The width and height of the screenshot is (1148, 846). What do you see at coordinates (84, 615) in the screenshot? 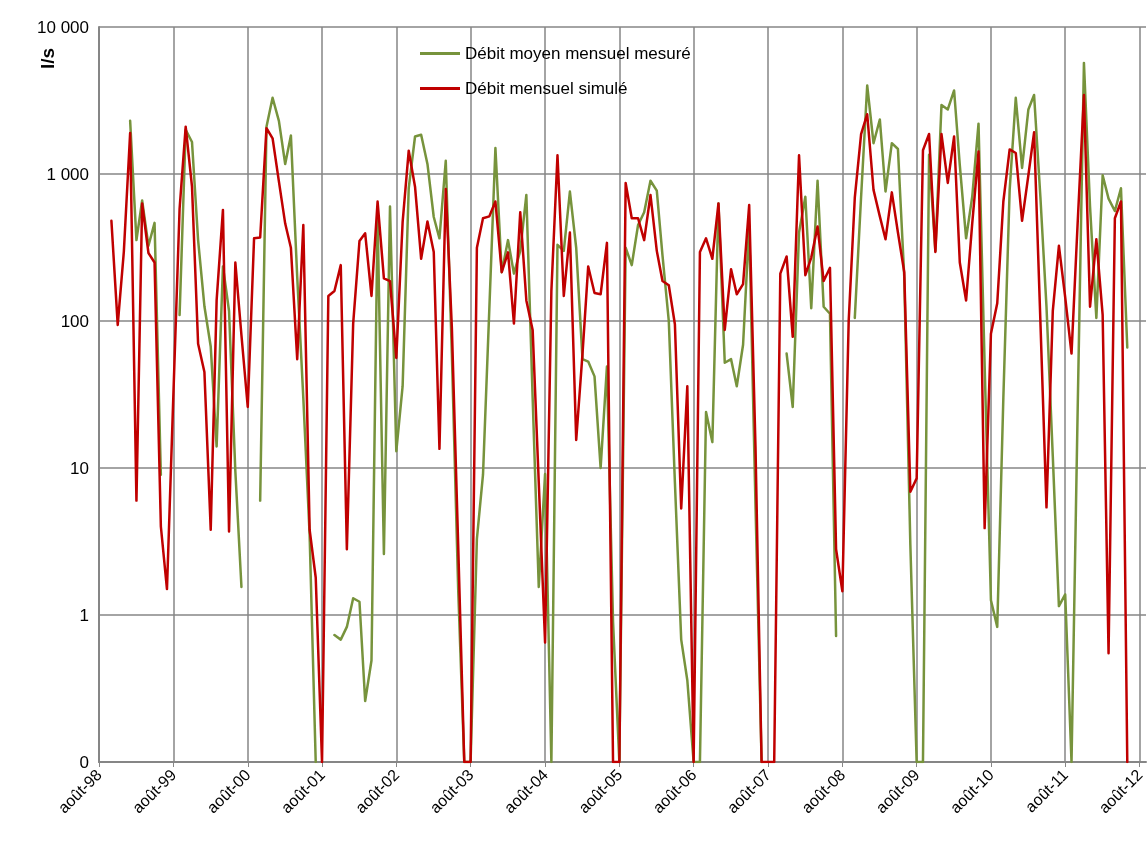
I see `y-tick-label: 1` at bounding box center [84, 615].